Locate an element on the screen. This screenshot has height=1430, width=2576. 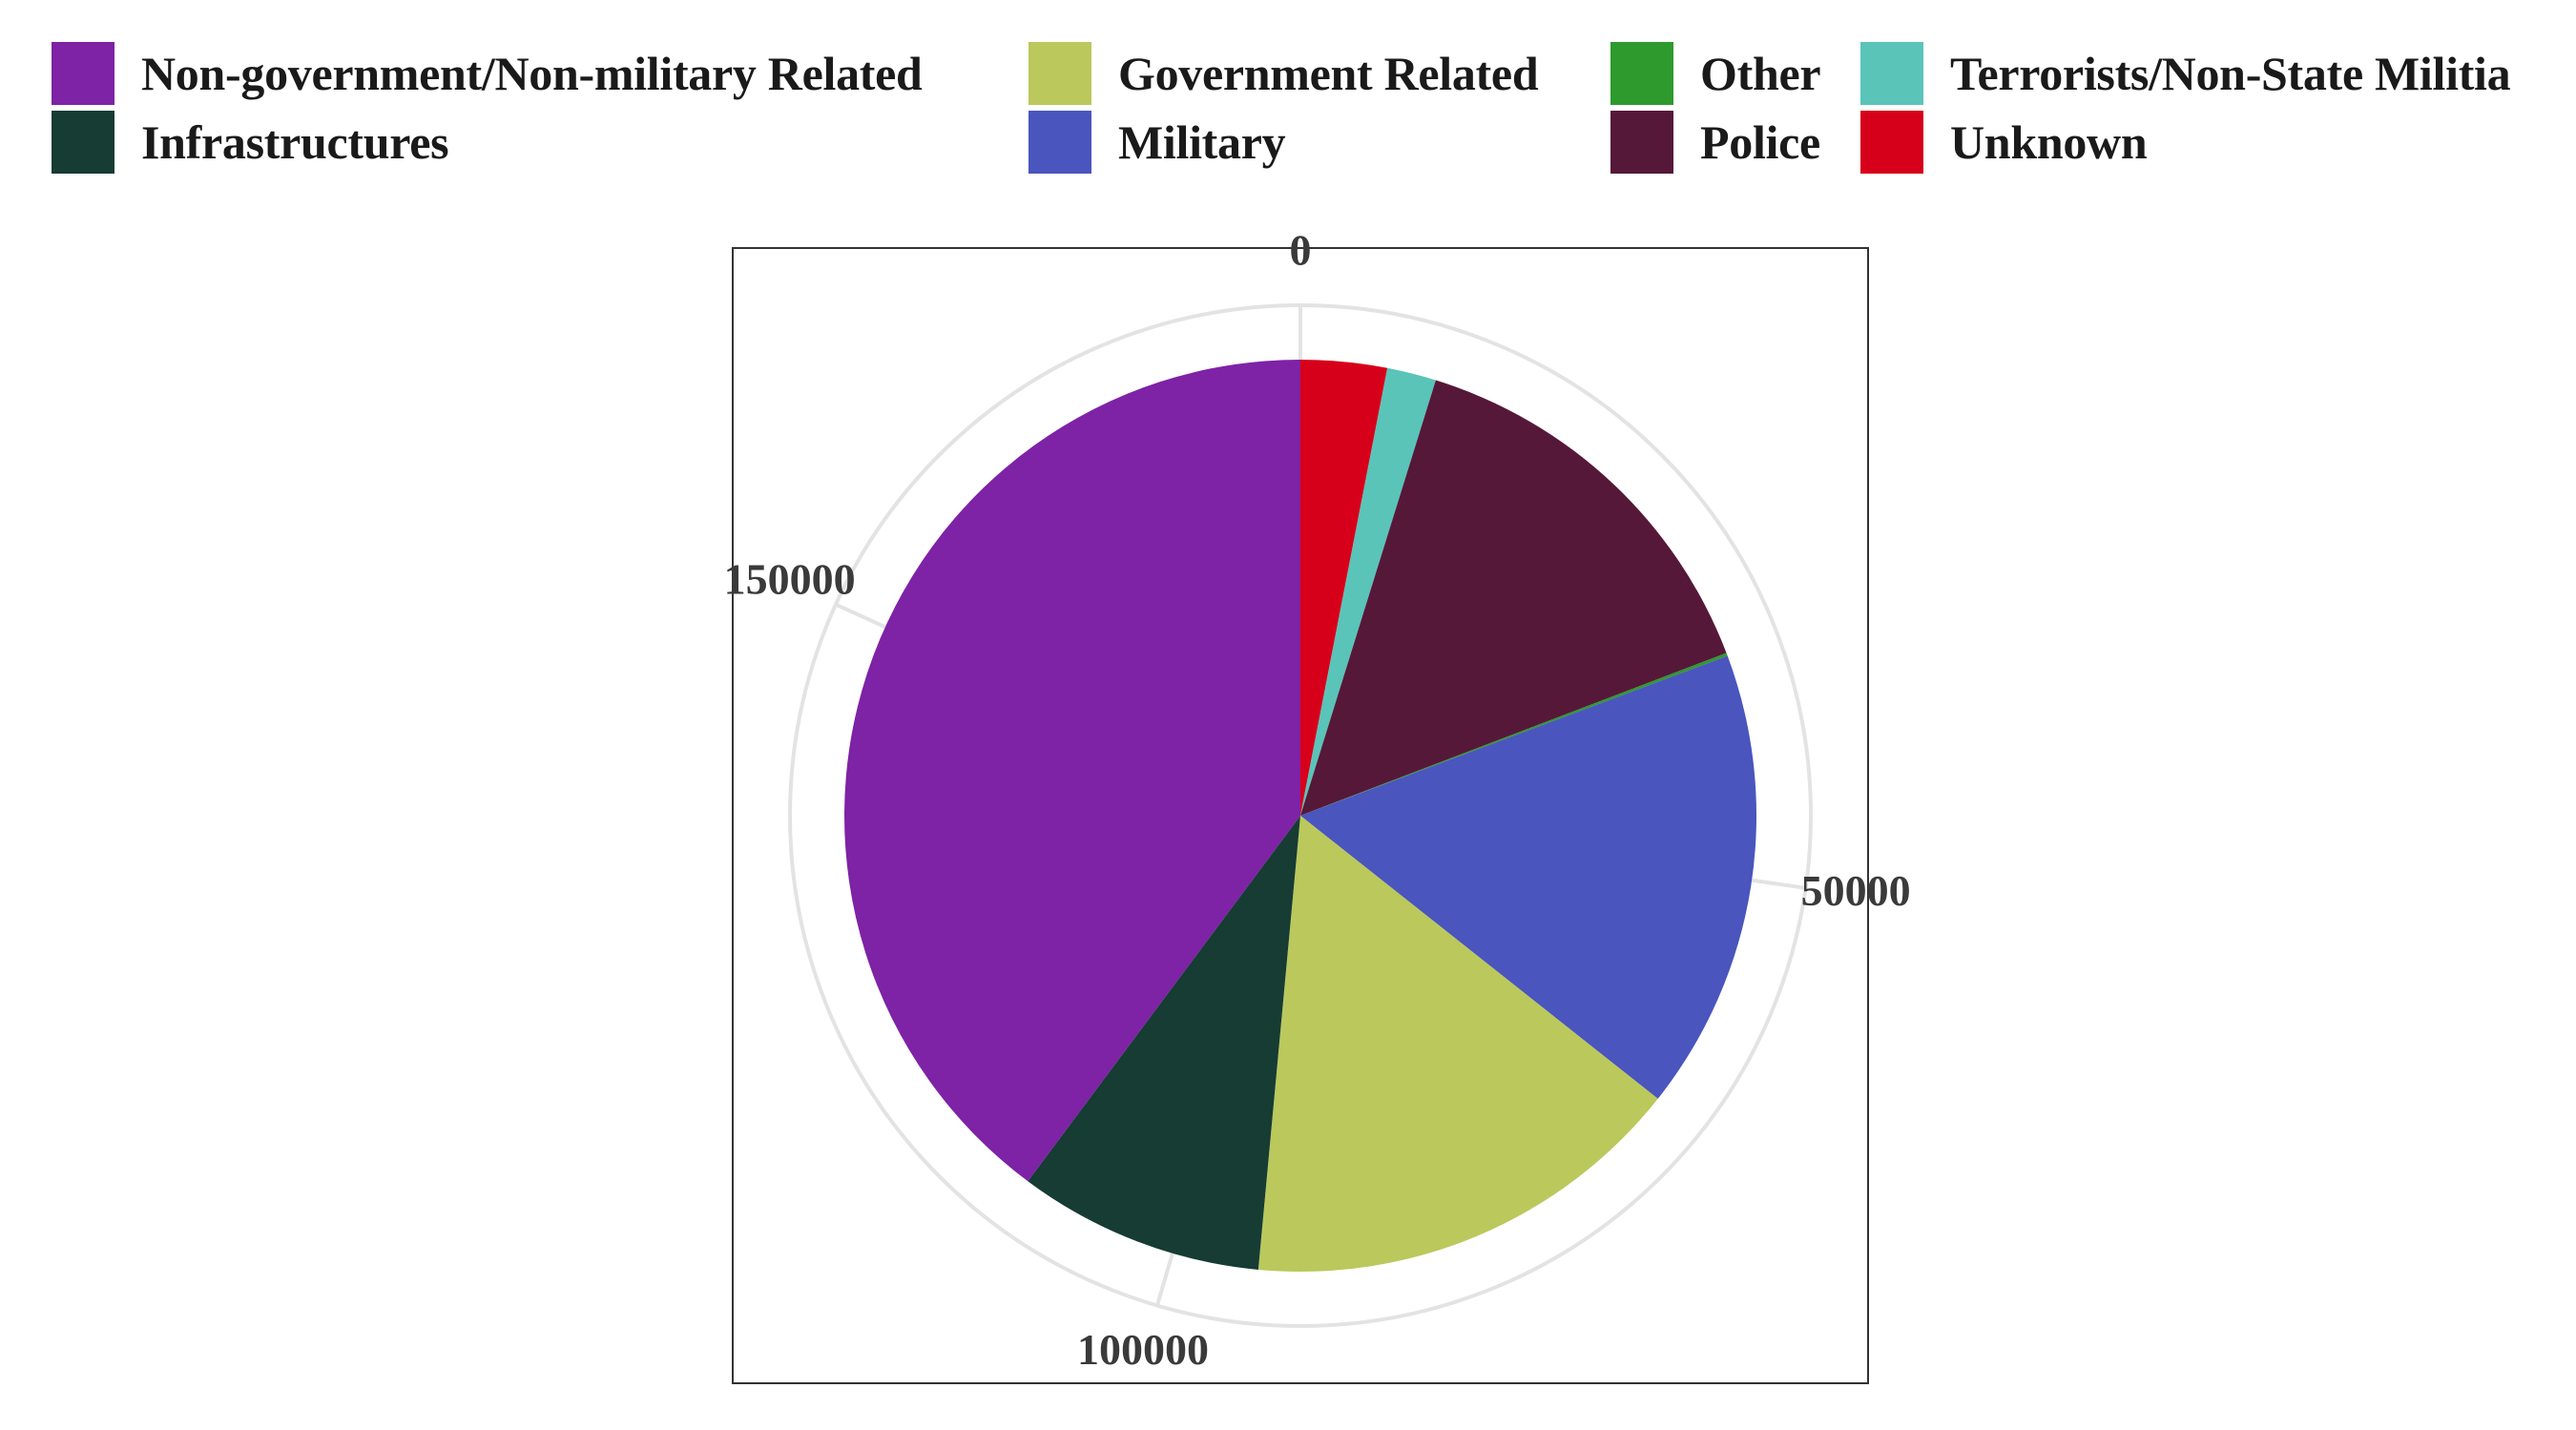
legend-label: Other is located at coordinates (1760, 73).